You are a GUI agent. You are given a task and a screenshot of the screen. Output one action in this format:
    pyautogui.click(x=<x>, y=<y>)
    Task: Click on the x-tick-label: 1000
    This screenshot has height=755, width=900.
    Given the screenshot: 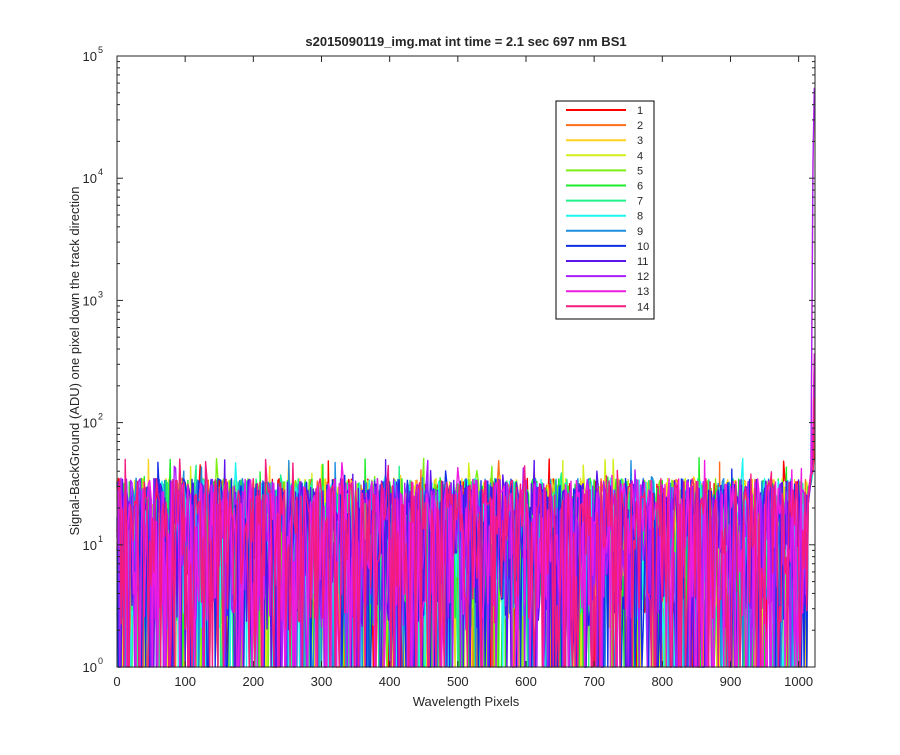 What is the action you would take?
    pyautogui.click(x=798, y=681)
    